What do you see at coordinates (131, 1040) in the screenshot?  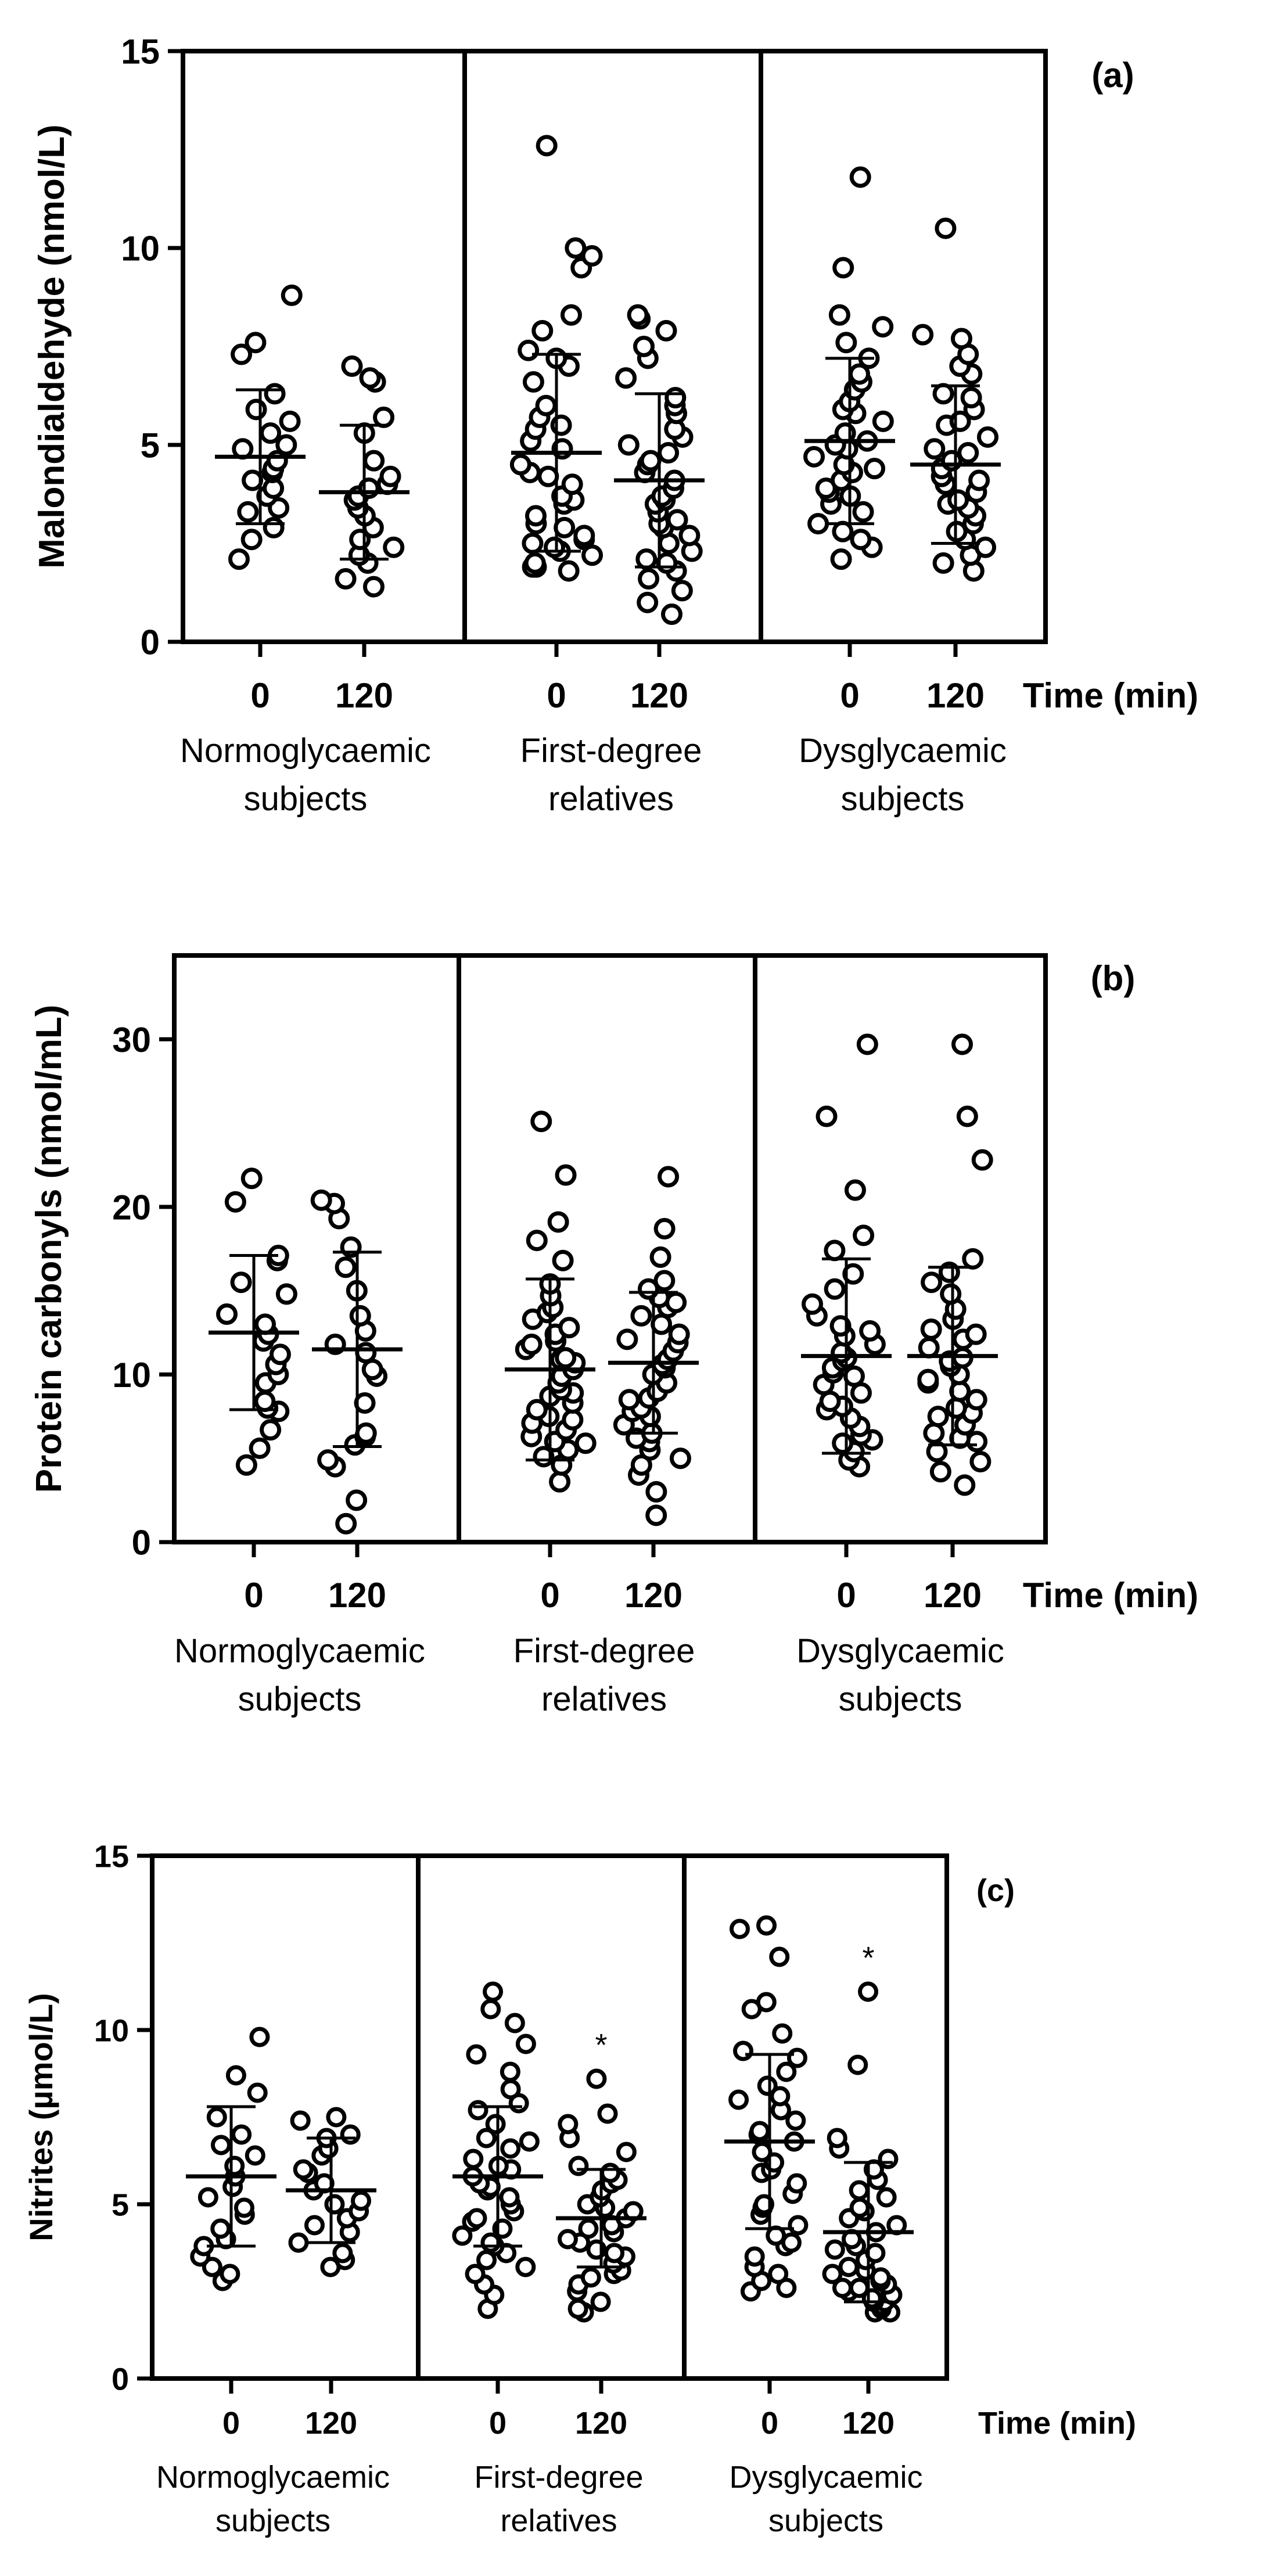 I see `y-tick-label: 30` at bounding box center [131, 1040].